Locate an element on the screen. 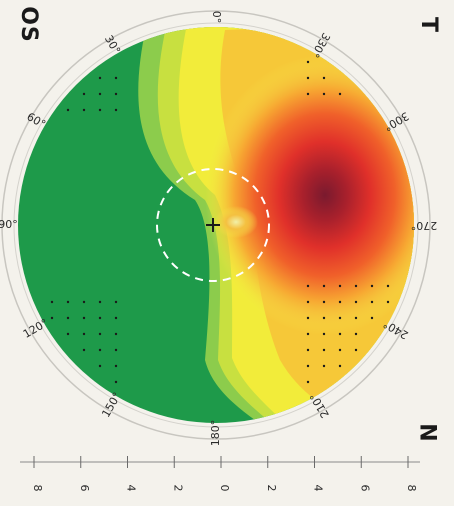  pupil-circle is located at coordinates (213, 225).